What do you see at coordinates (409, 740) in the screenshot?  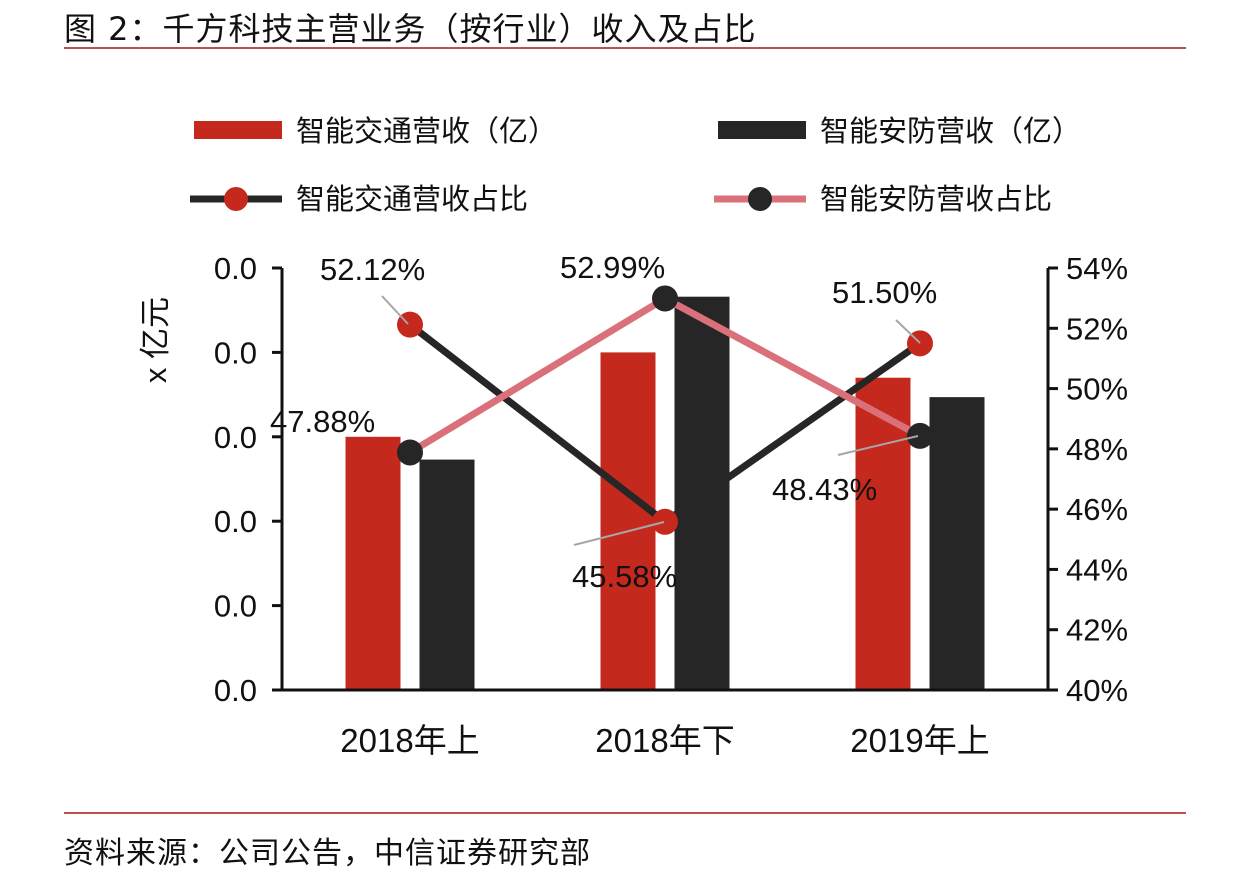 I see `category-label: 2018年上` at bounding box center [409, 740].